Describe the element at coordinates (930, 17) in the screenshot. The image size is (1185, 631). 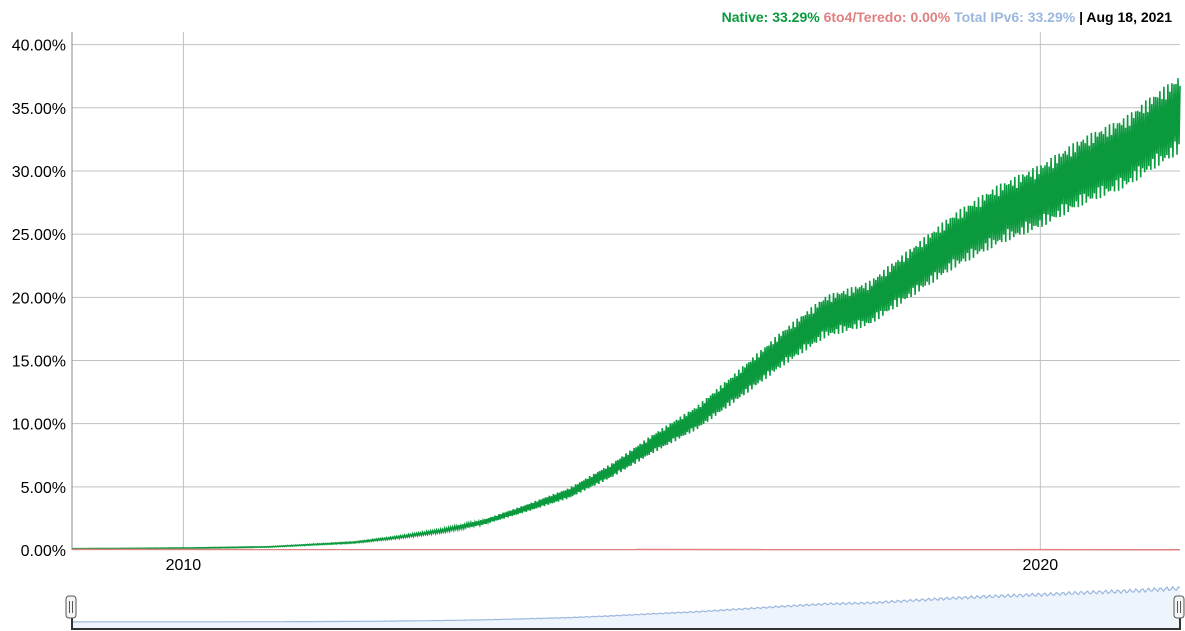
I see `legend-6to4-value: 0.00%` at that location.